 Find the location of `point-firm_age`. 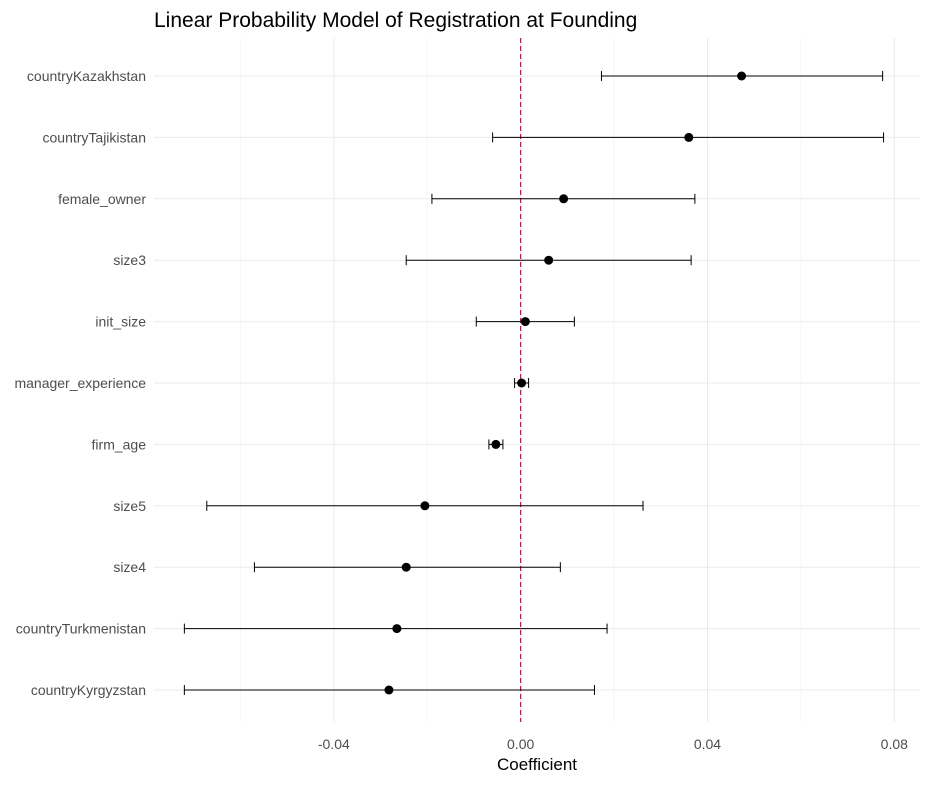

point-firm_age is located at coordinates (496, 444).